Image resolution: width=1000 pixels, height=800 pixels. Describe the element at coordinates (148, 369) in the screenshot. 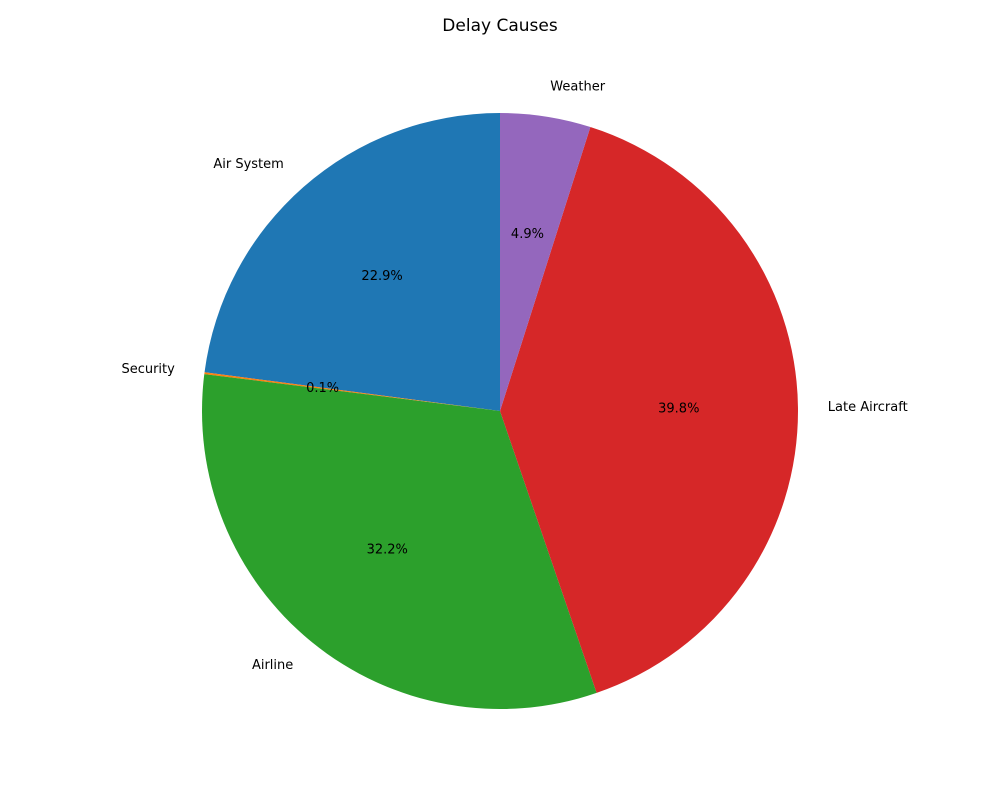

I see `slice-label-security: Security` at that location.